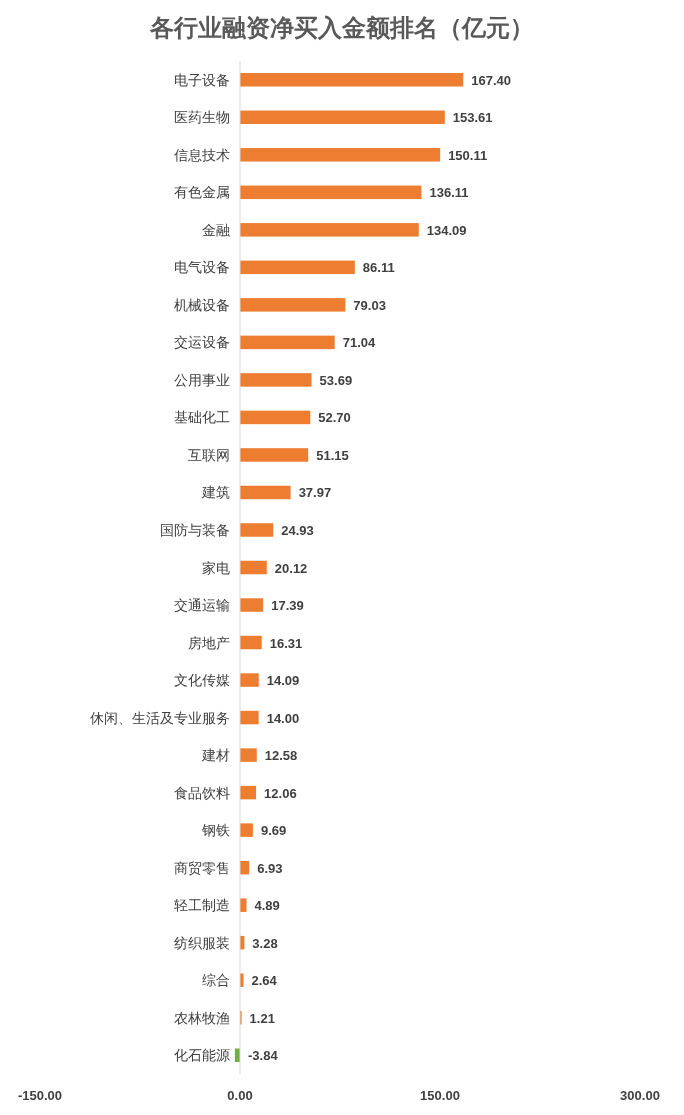  I want to click on y-tick-label: 交通运输, so click(202, 605).